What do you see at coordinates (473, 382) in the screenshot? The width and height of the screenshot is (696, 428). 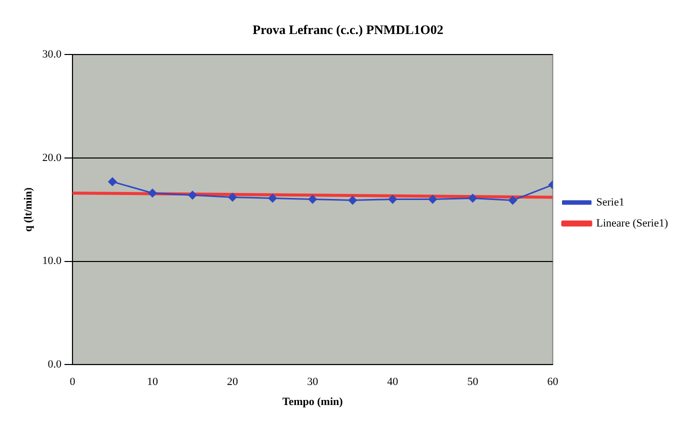 I see `x-tick-label: 50` at bounding box center [473, 382].